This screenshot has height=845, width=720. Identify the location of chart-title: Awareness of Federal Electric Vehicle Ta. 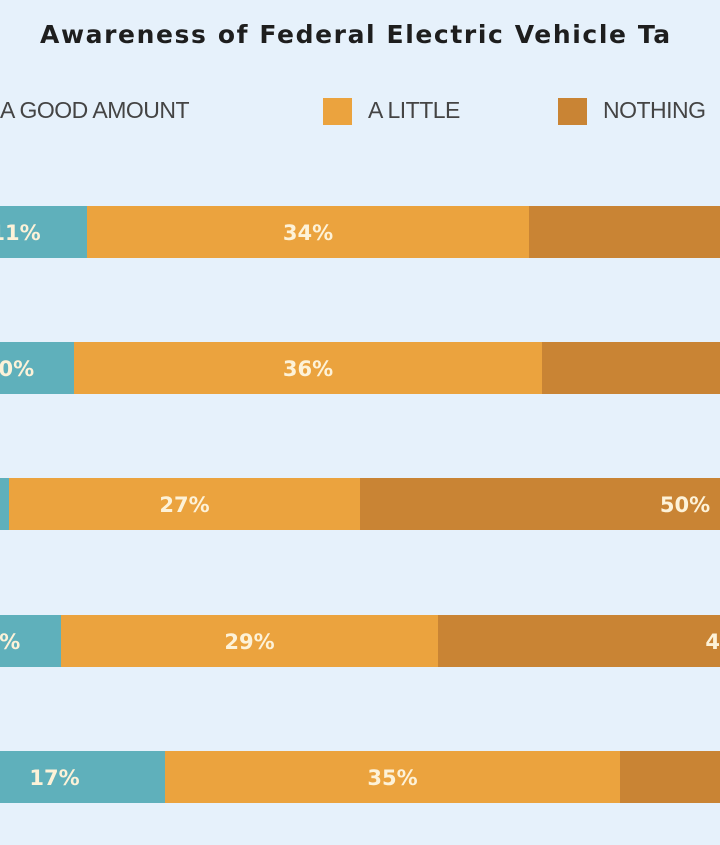
(356, 34).